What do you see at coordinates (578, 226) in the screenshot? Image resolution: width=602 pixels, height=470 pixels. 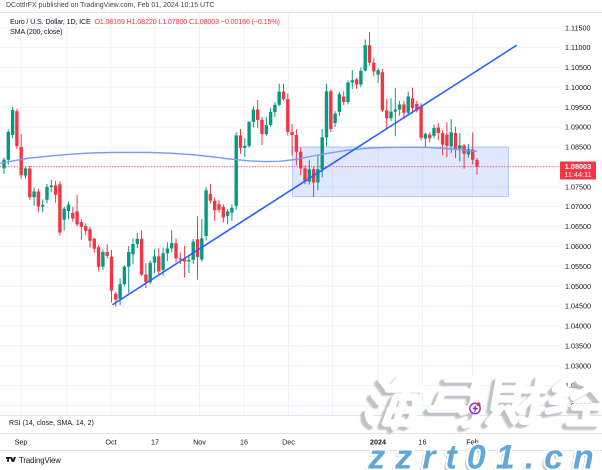 I see `svg-text: 1.06500` at bounding box center [578, 226].